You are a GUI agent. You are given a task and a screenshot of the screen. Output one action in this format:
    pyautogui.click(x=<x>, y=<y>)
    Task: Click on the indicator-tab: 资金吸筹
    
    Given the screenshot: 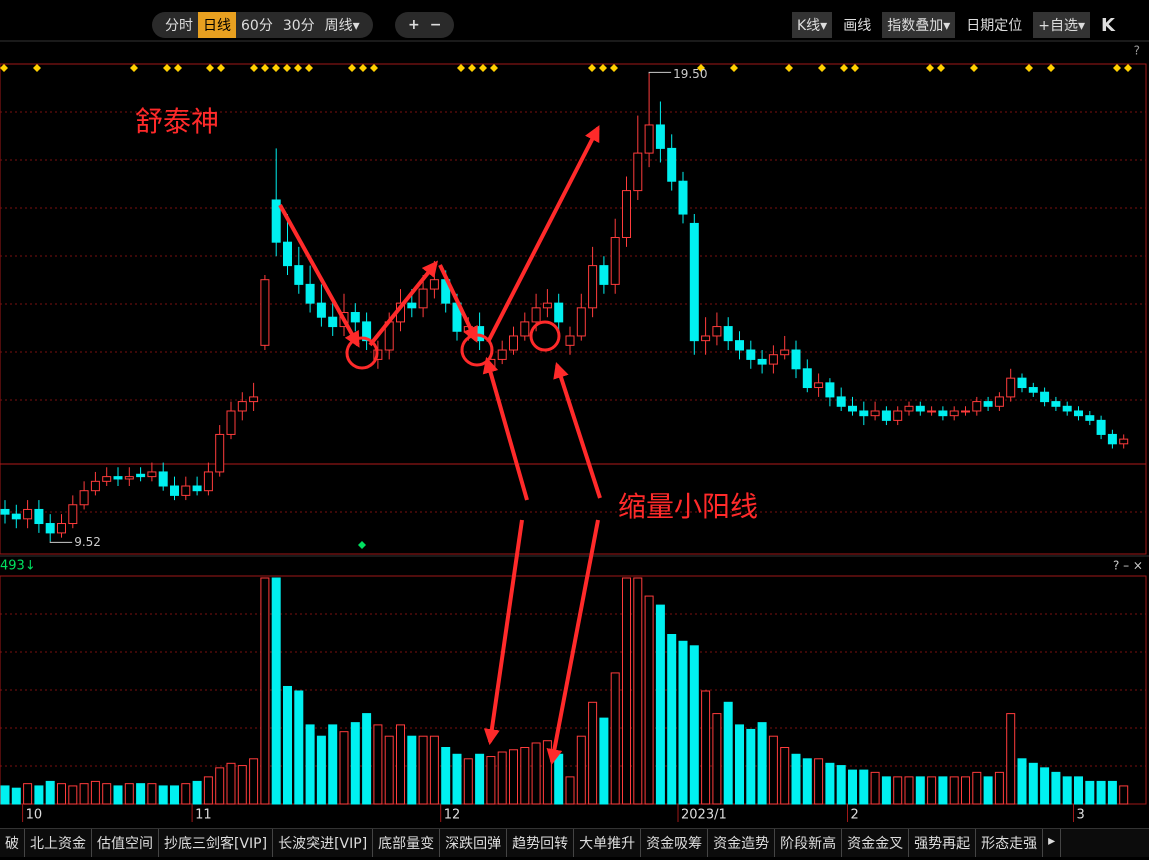 What is the action you would take?
    pyautogui.click(x=675, y=843)
    